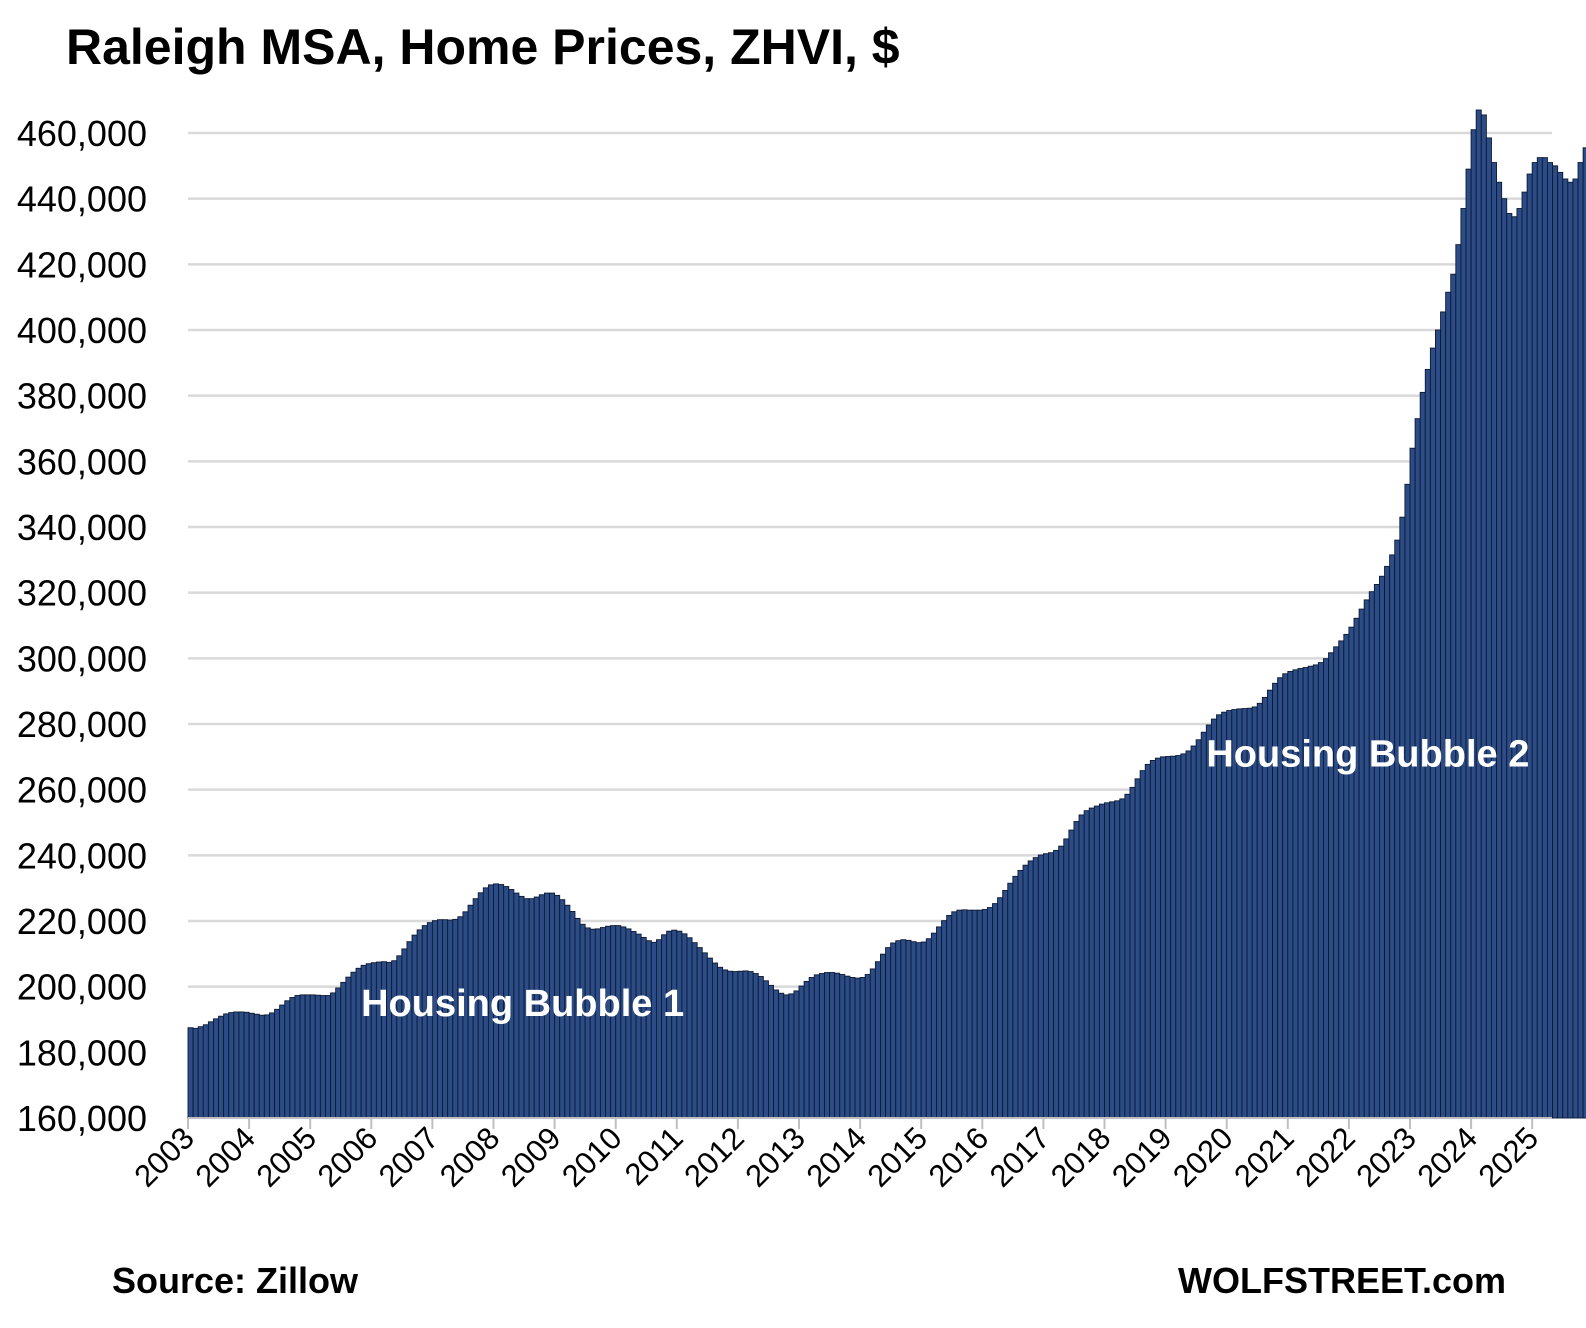 This screenshot has height=1328, width=1586. I want to click on x-tick-label: 2007, so click(409, 1157).